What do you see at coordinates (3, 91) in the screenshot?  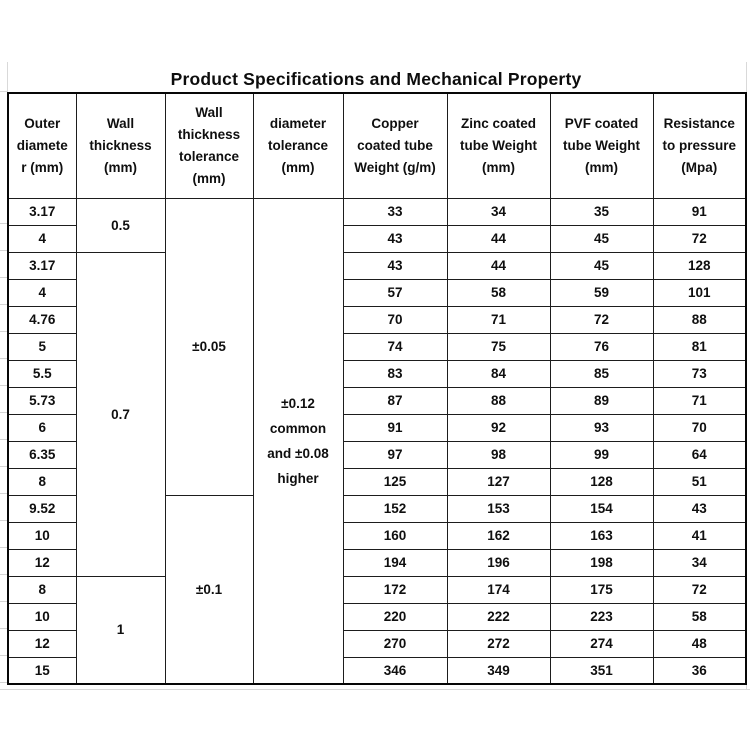 I see `gridline-top-stub` at bounding box center [3, 91].